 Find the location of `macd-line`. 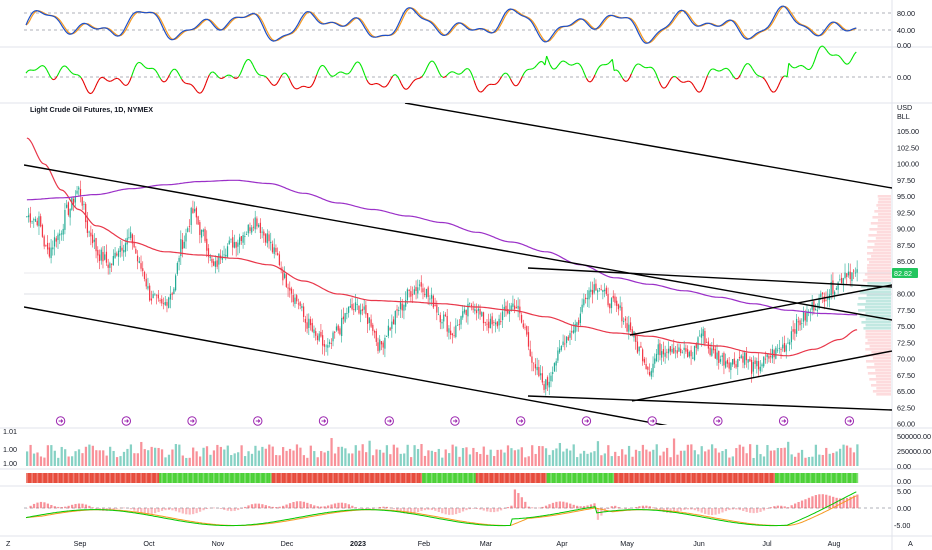

macd-line is located at coordinates (441, 509).